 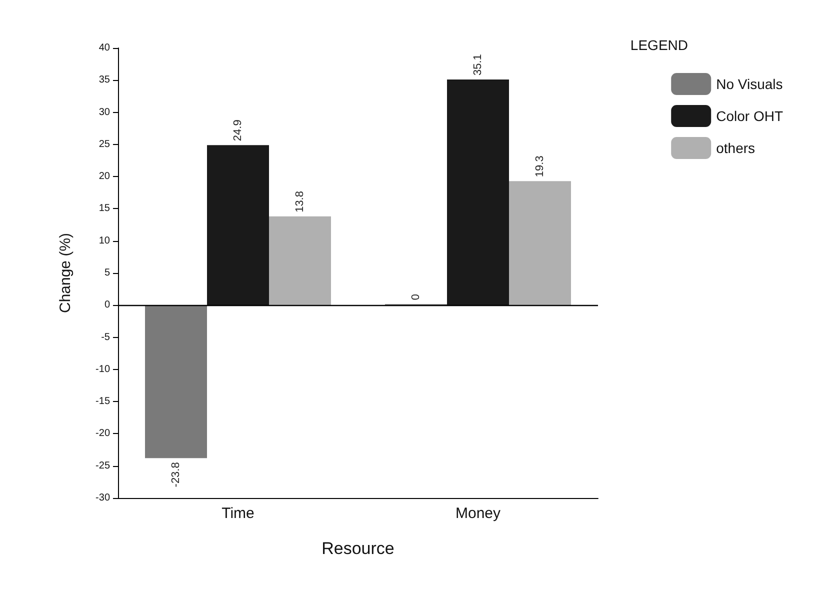 I want to click on y-tick-label: -30, so click(x=103, y=498).